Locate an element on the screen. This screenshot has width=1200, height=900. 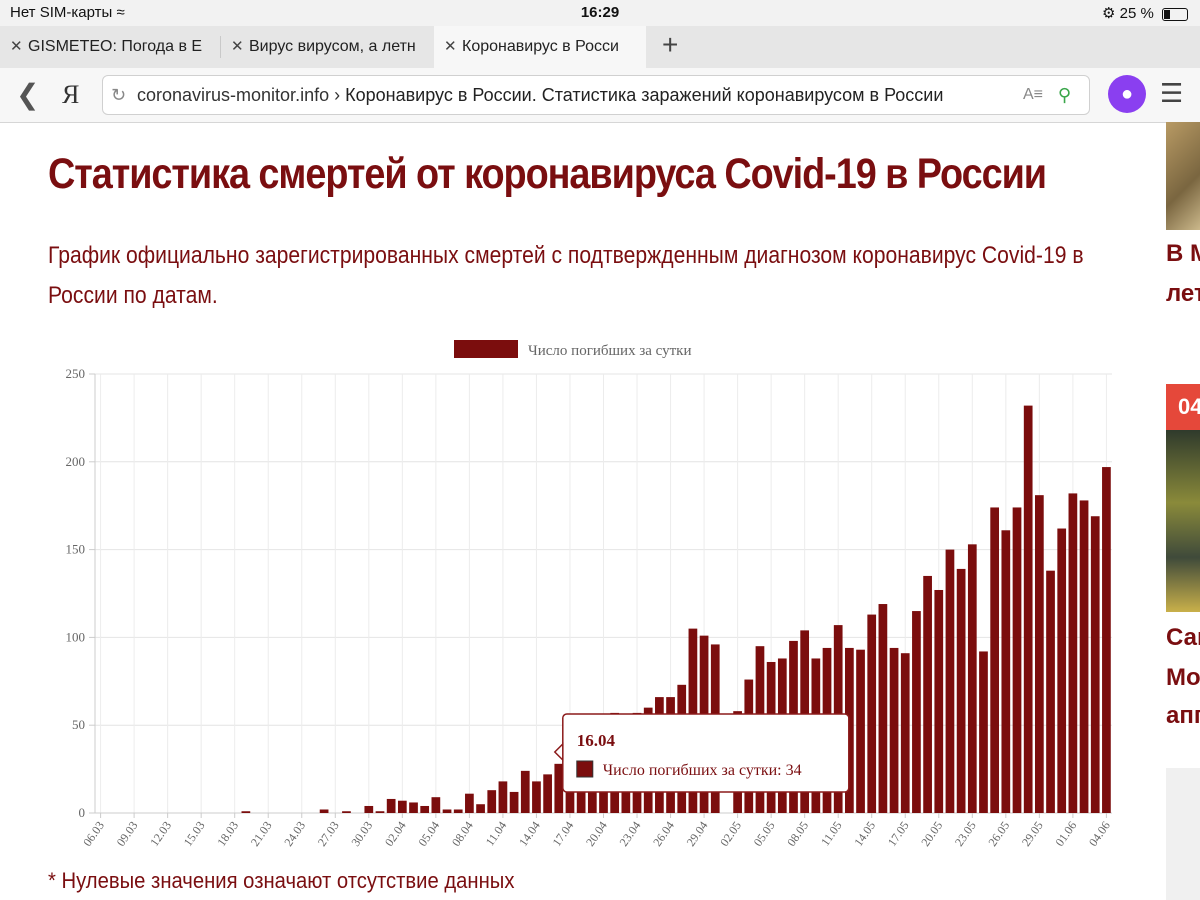
x-tick-label: 08.04 is located at coordinates (462, 834).